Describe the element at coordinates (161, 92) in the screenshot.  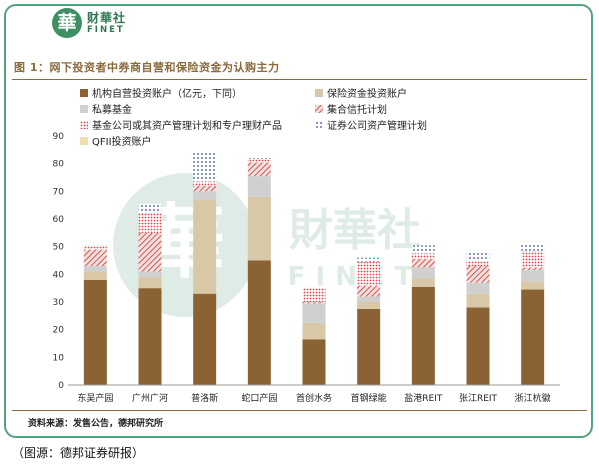
I see `legend-item: 机构自营投资账户（亿元，下同）` at that location.